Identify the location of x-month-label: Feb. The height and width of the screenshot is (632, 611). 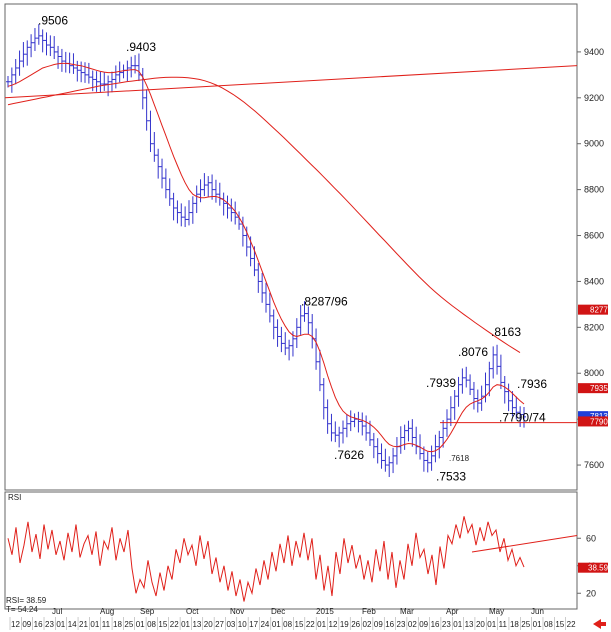
(369, 611).